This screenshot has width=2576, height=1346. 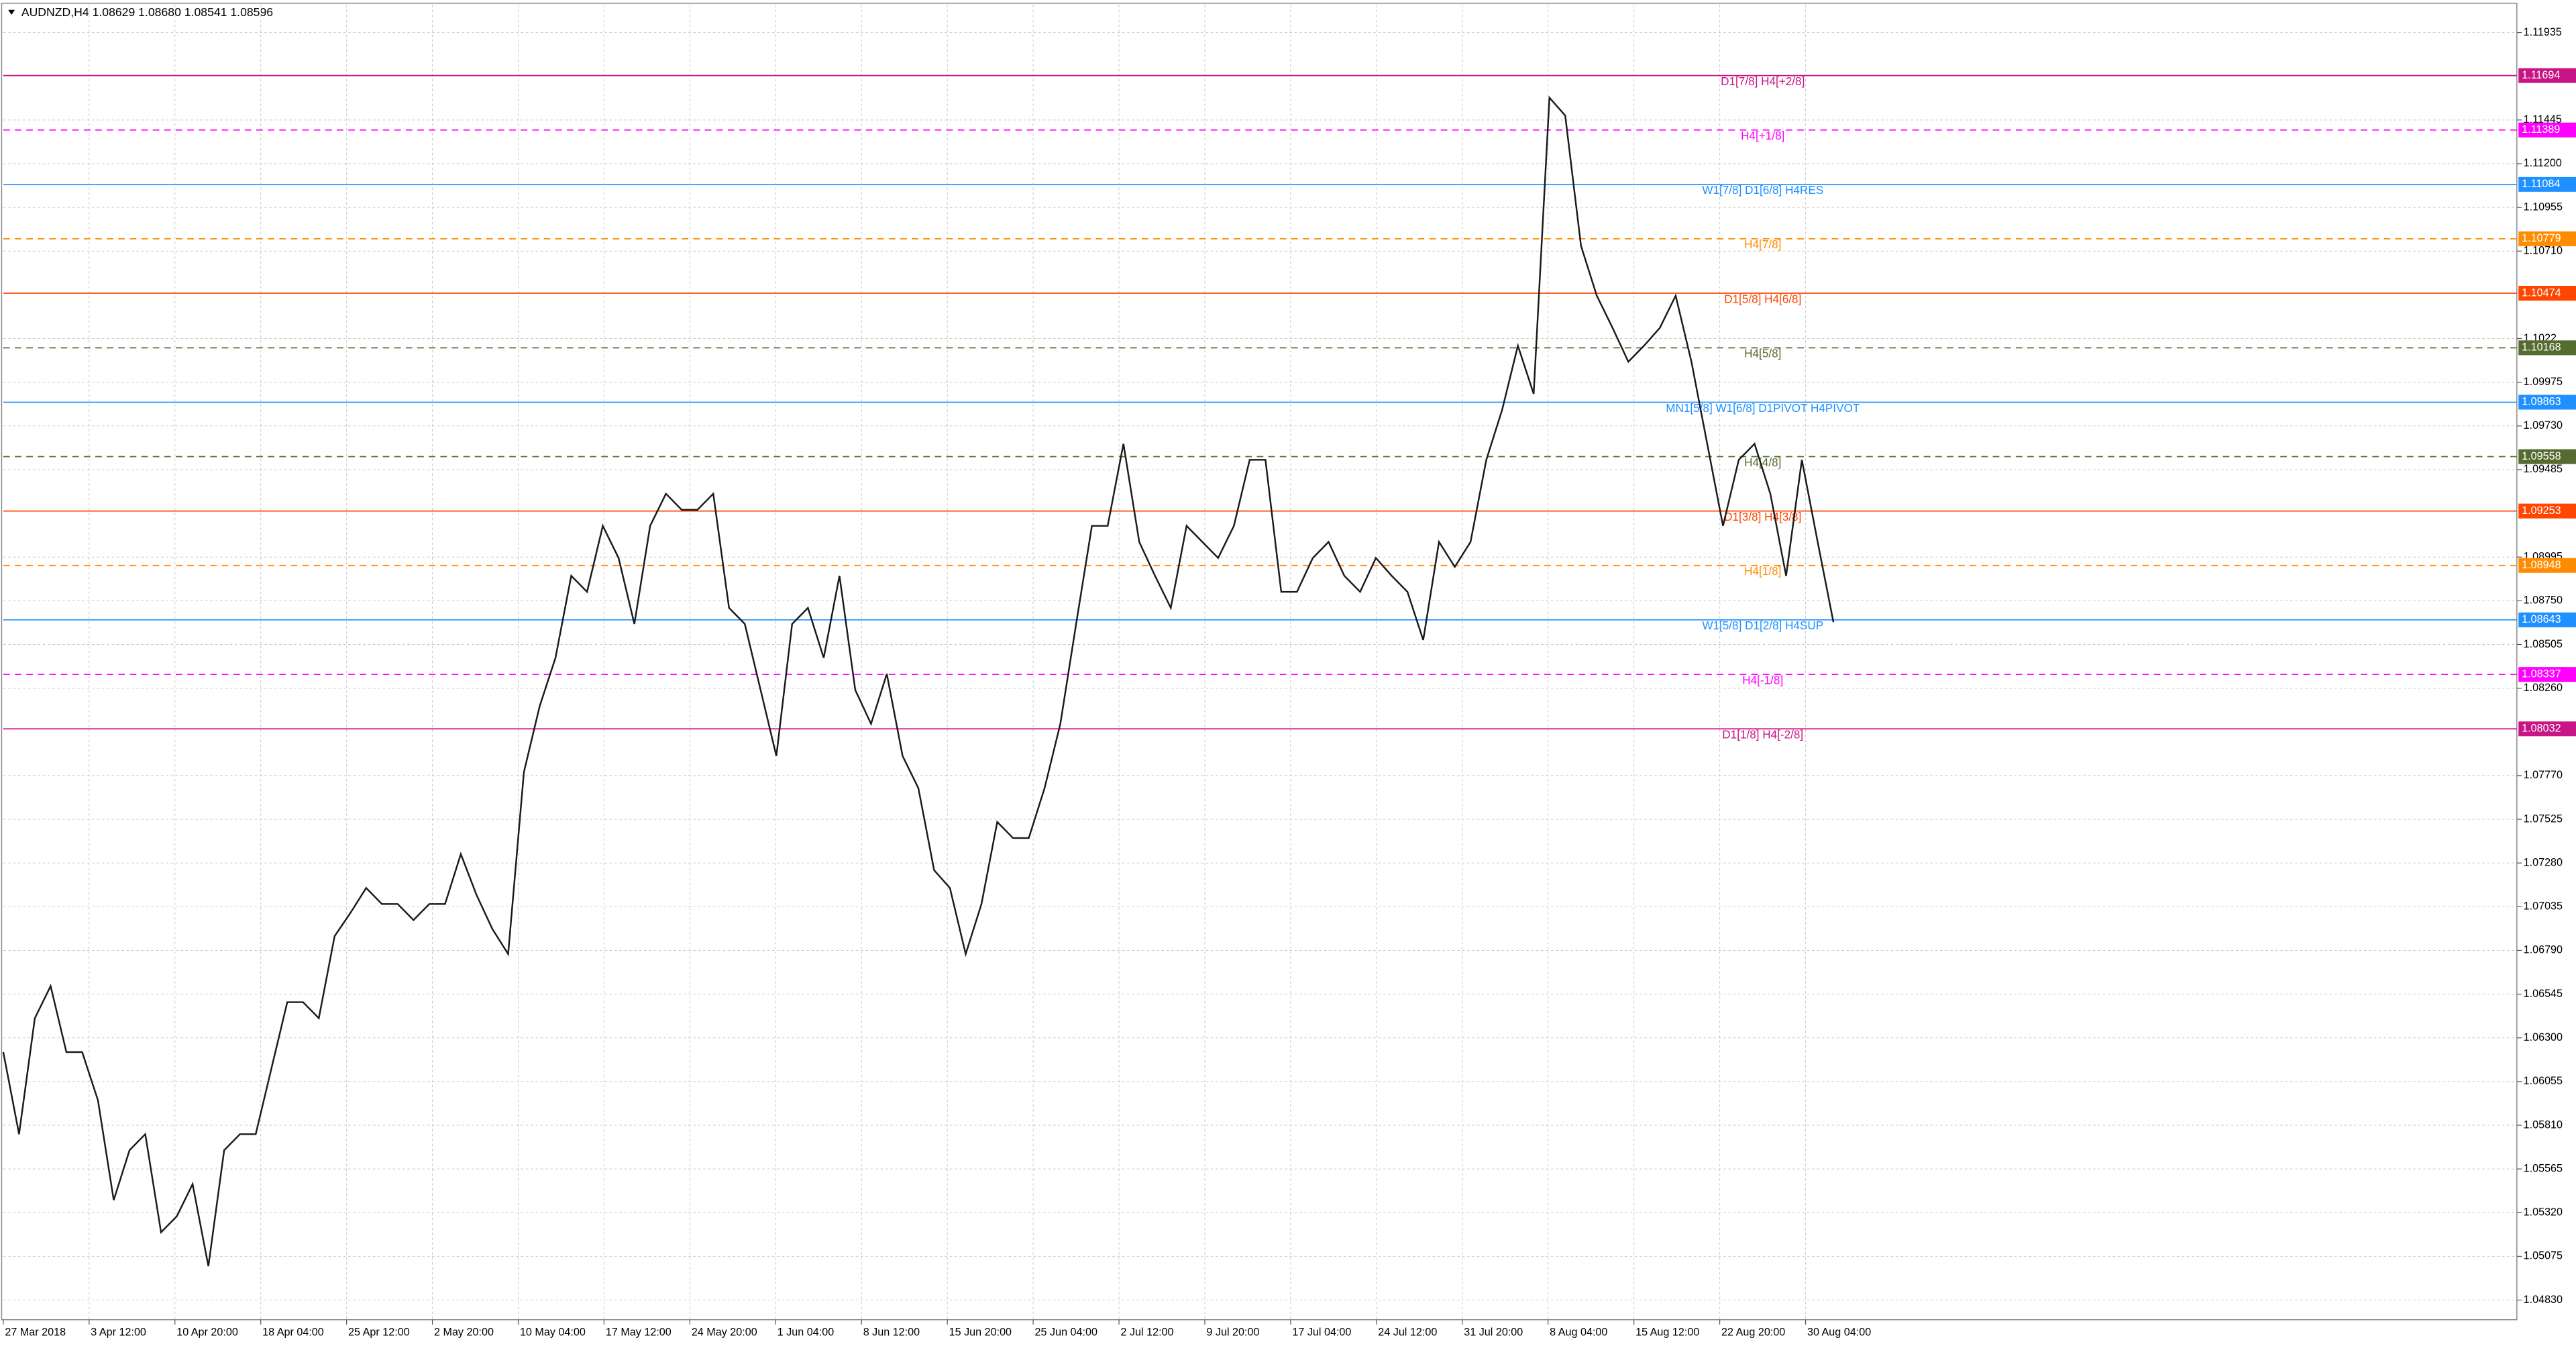 I want to click on y-tick-label: 1.08505, so click(x=2543, y=644).